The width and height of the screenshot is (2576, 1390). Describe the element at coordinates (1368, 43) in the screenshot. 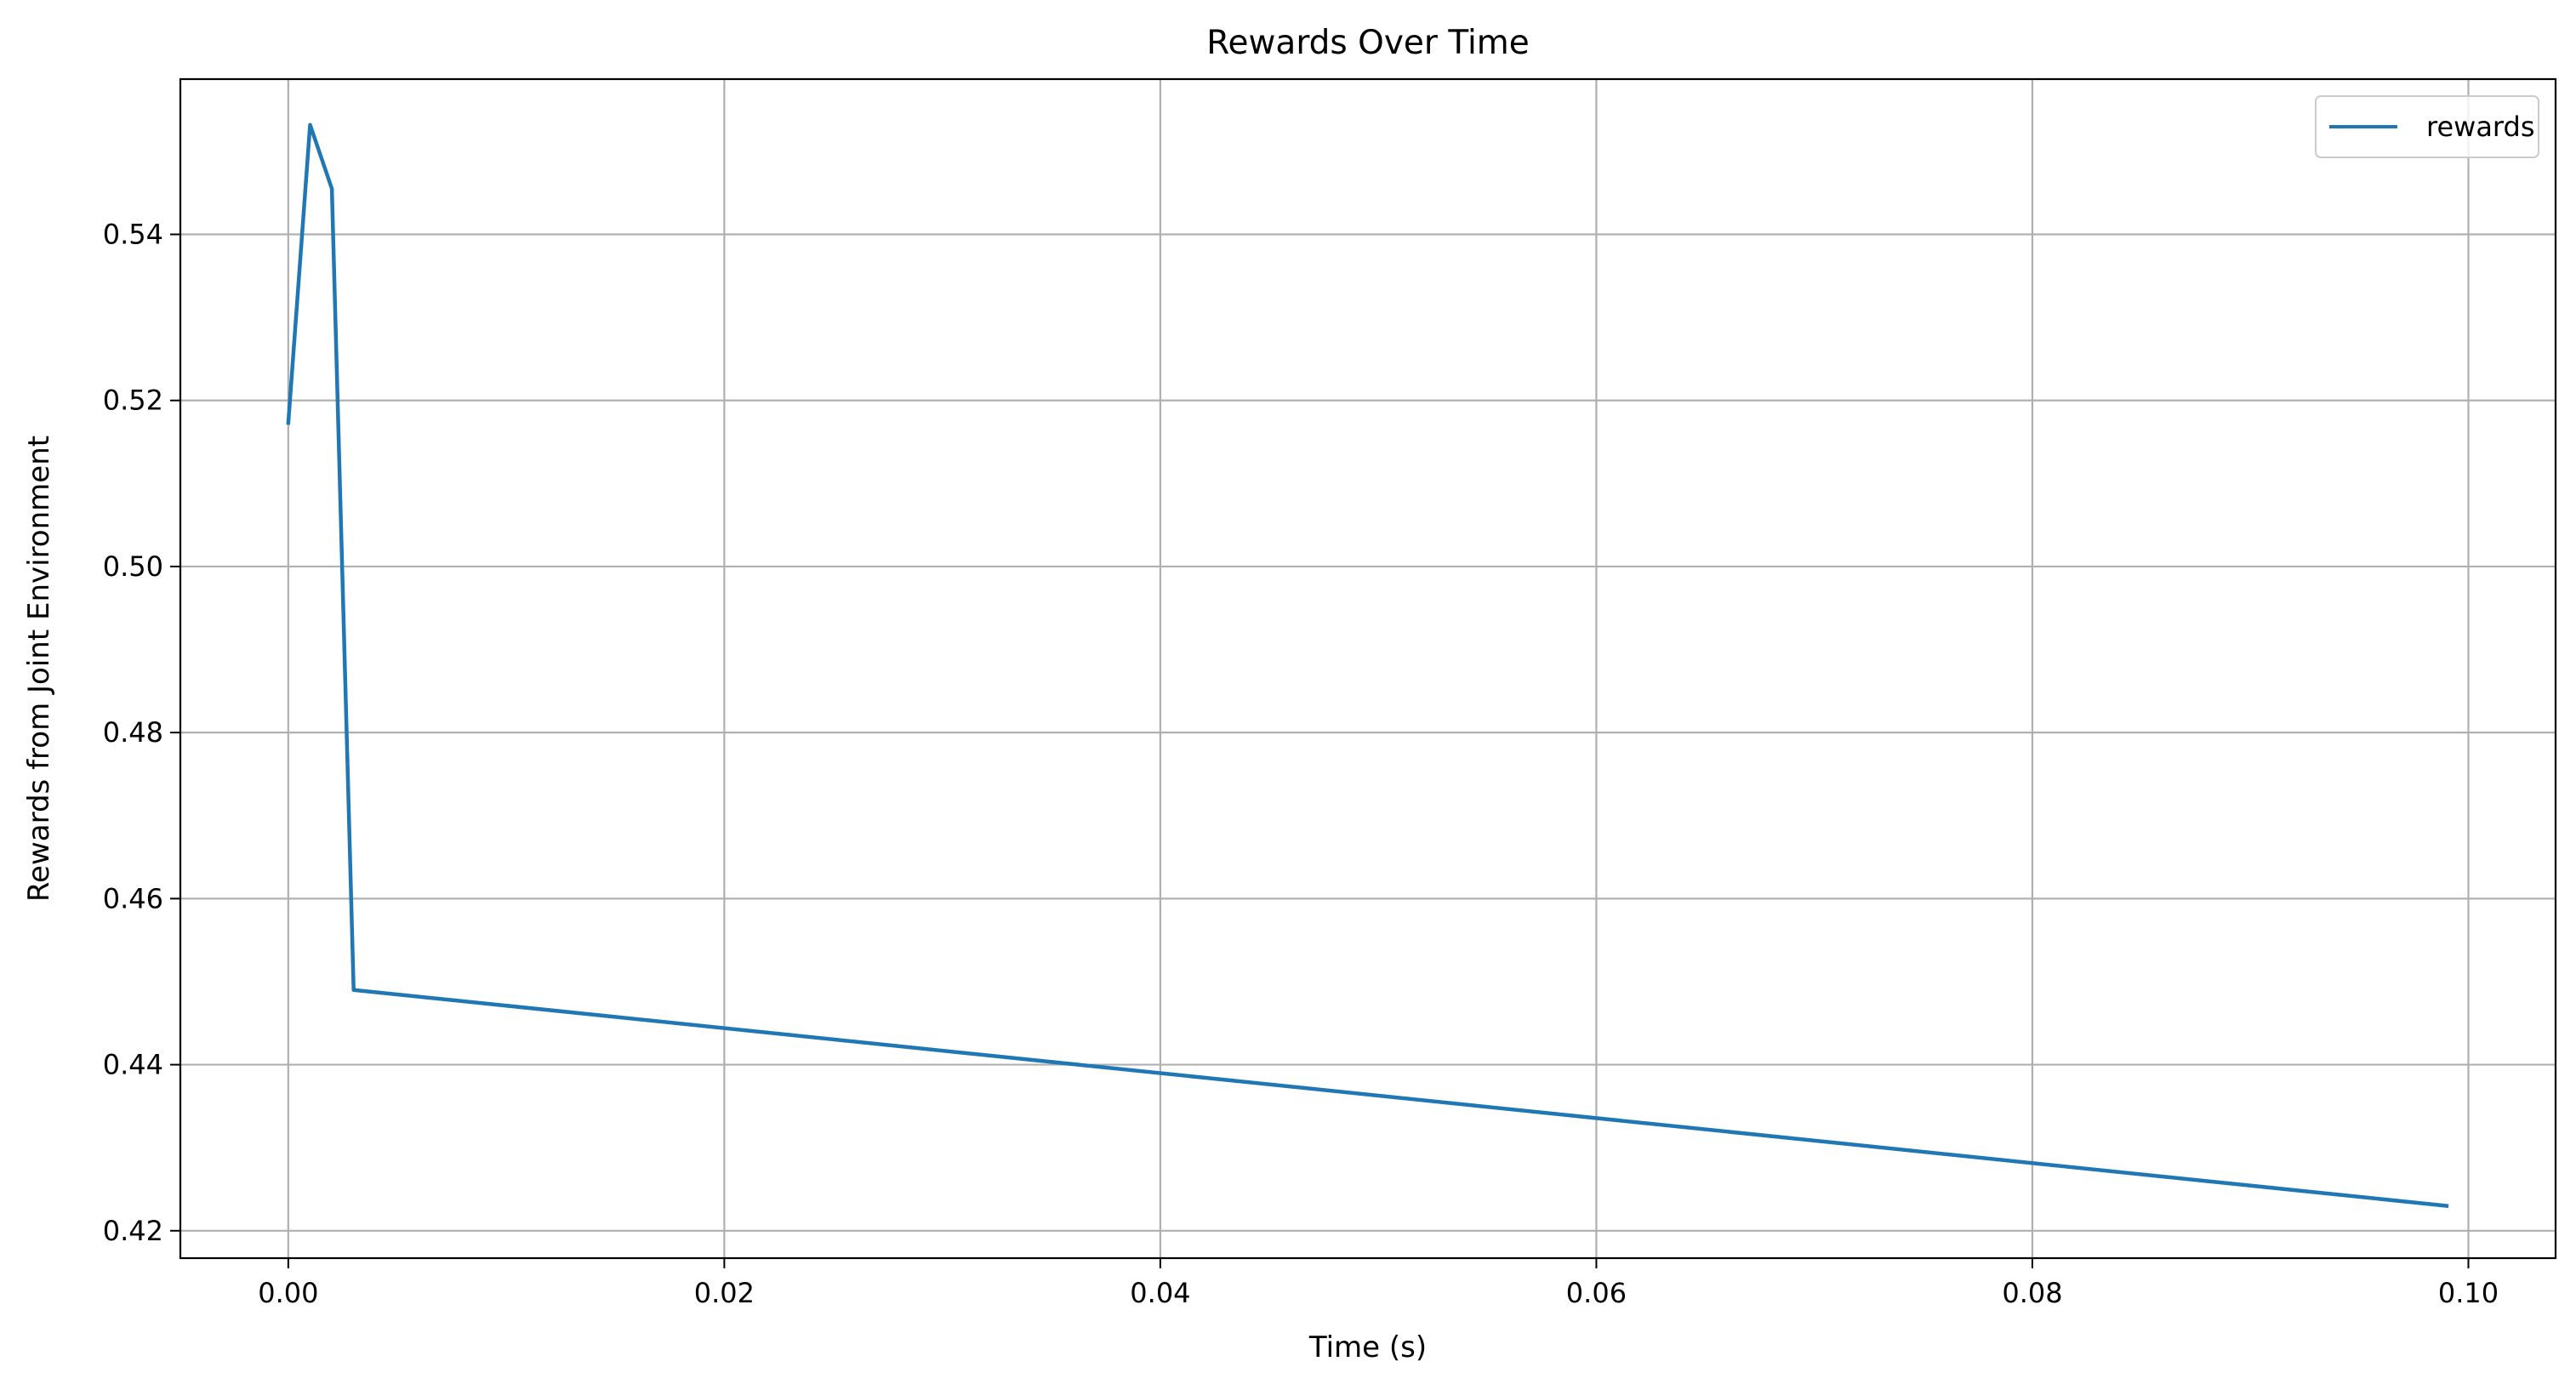

I see `chart-title: Rewards Over Time` at that location.